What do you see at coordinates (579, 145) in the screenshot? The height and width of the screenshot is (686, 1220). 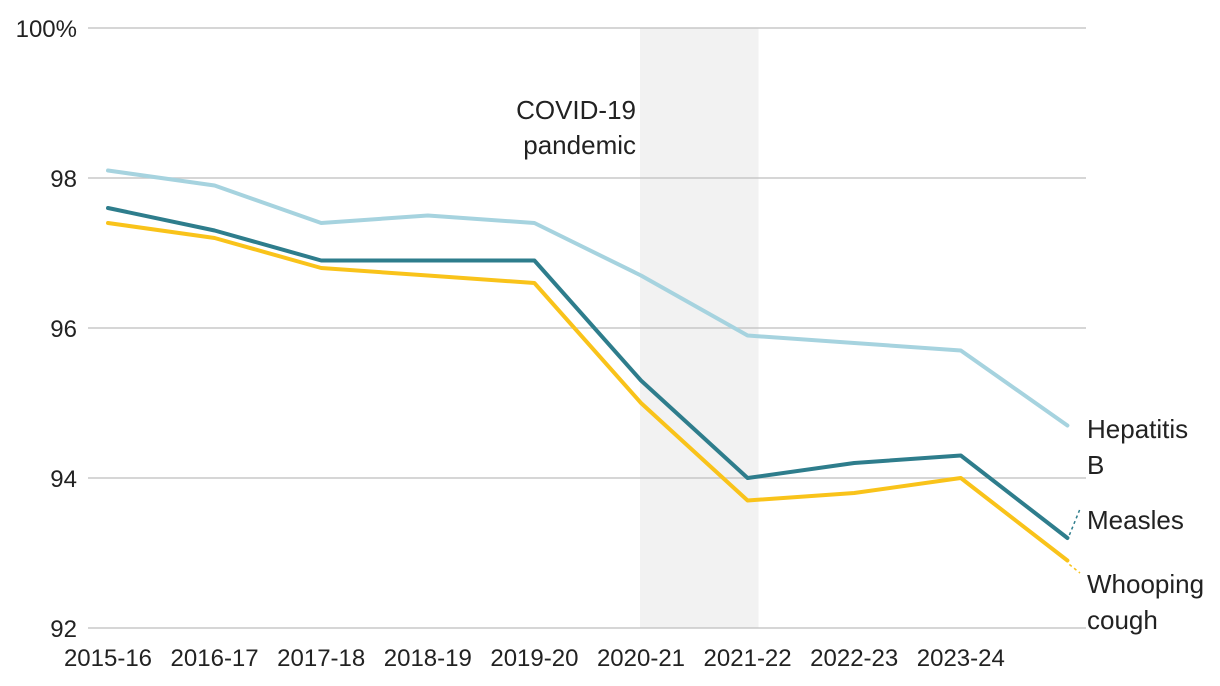 I see `annotation-line: pandemic` at bounding box center [579, 145].